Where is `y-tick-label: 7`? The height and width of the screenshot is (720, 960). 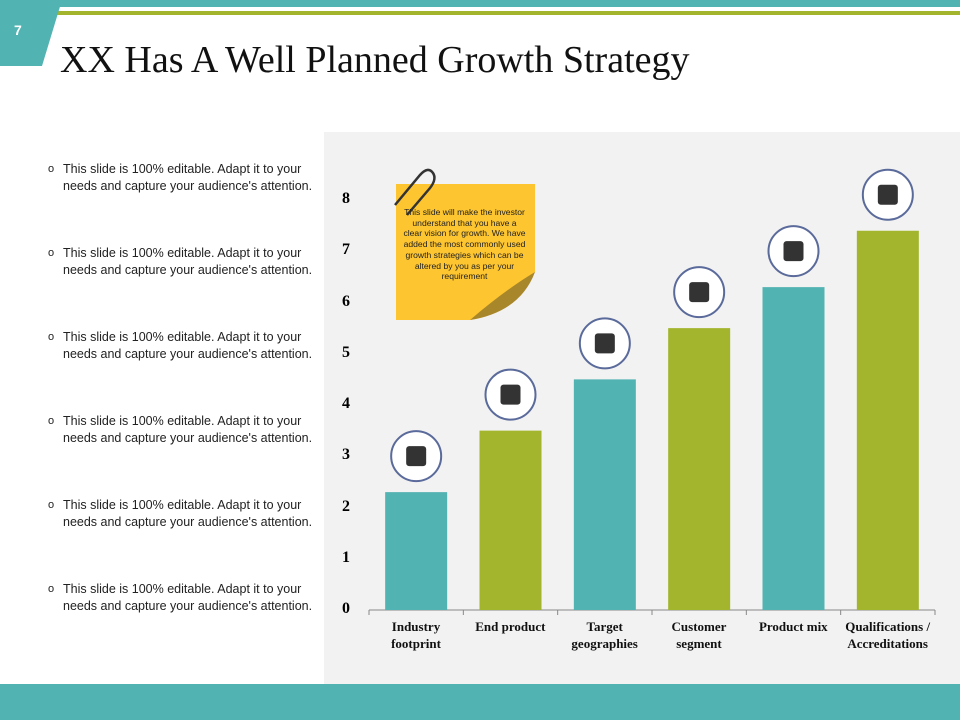 y-tick-label: 7 is located at coordinates (346, 250).